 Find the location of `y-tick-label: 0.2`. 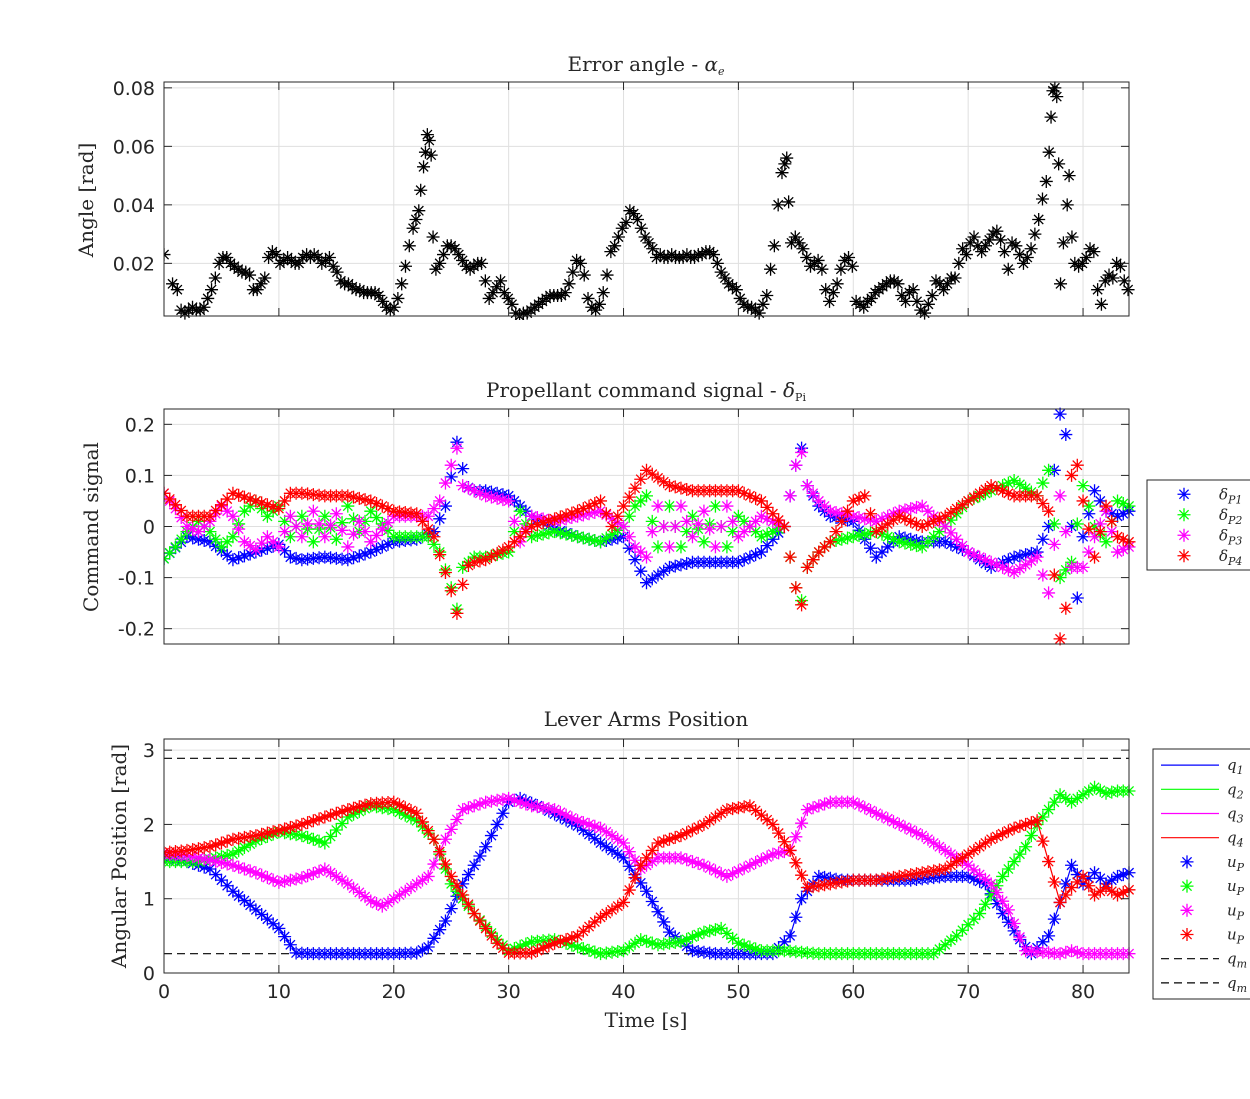

y-tick-label: 0.2 is located at coordinates (140, 425).